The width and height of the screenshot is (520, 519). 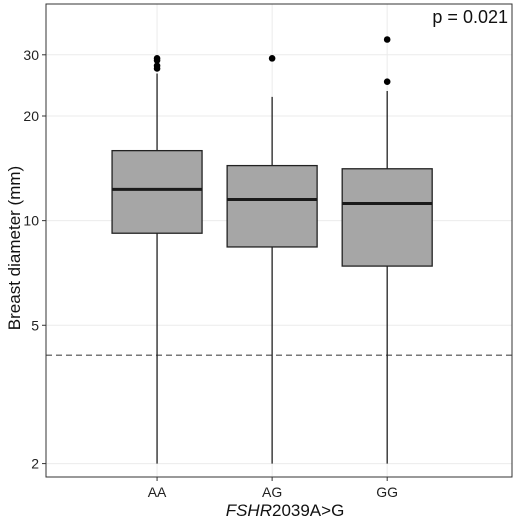 What do you see at coordinates (35, 325) in the screenshot?
I see `y-tick-label: 5` at bounding box center [35, 325].